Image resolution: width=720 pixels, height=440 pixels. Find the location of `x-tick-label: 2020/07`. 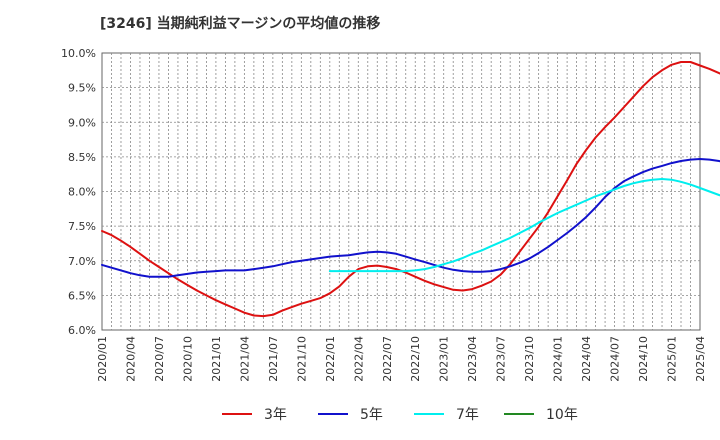

x-tick-label: 2020/07 is located at coordinates (159, 359).